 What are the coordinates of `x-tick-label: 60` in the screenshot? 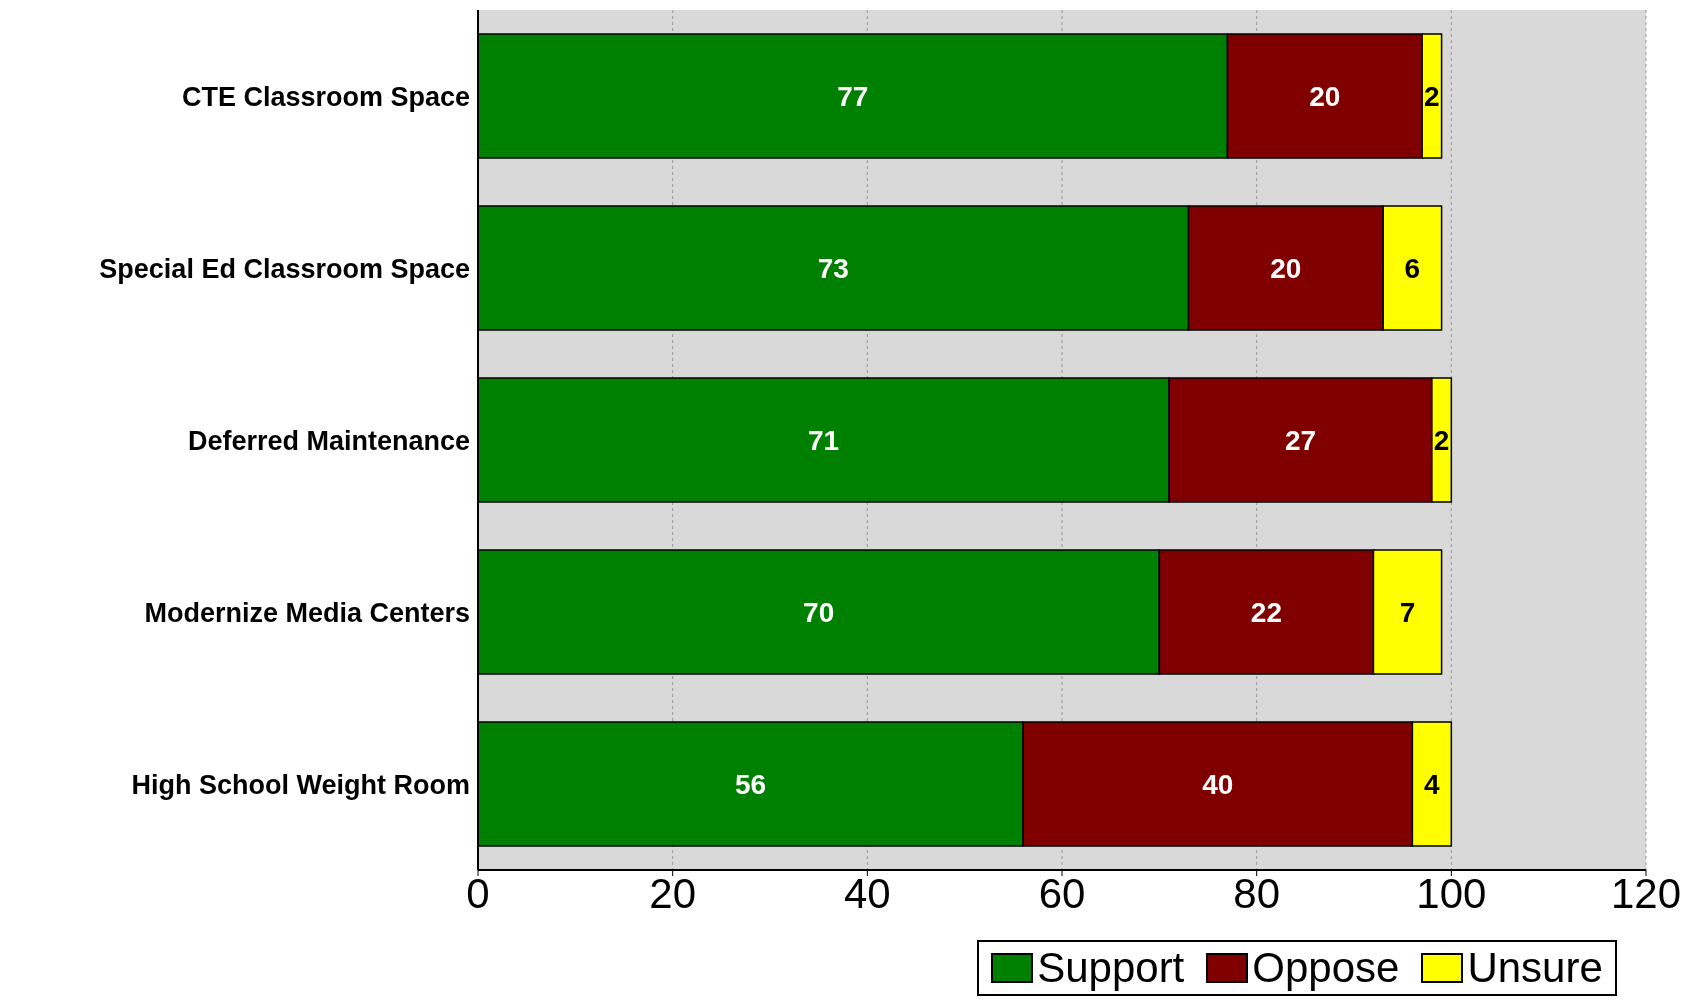 It's located at (1062, 893).